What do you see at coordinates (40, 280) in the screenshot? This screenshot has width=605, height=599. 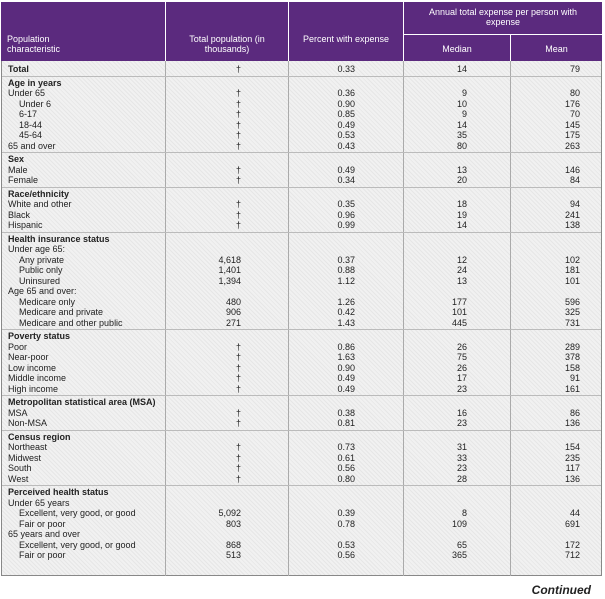 I see `row-label: Uninsured` at bounding box center [40, 280].